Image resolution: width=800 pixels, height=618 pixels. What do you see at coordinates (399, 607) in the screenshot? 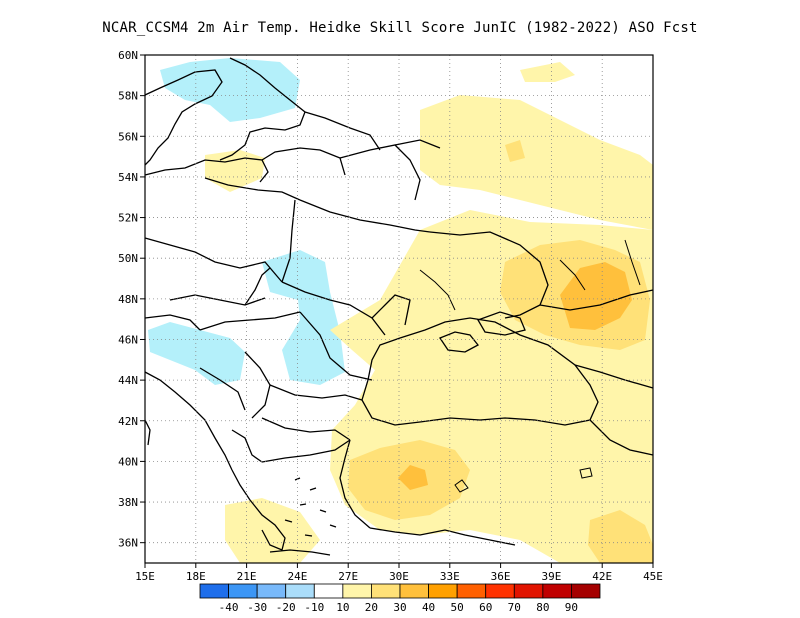
I see `colorbar-label: 30` at bounding box center [399, 607].